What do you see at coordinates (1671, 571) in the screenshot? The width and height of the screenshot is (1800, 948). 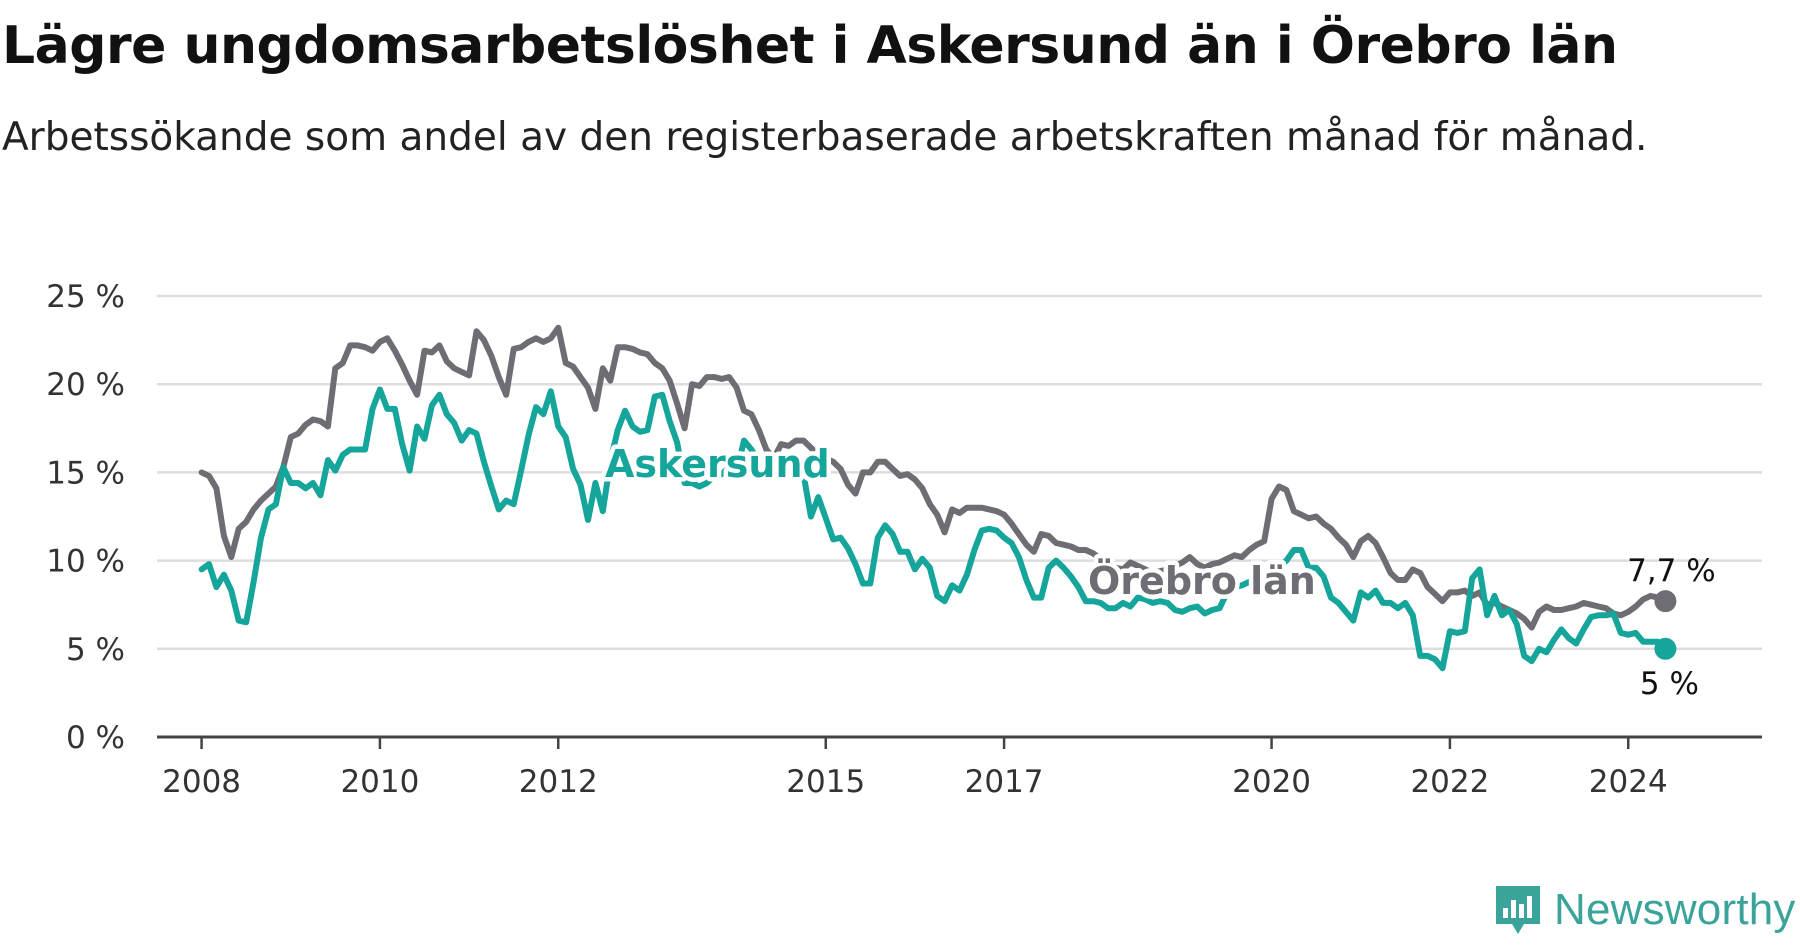 I see `end-value-label-orebro: 7,7 %` at bounding box center [1671, 571].